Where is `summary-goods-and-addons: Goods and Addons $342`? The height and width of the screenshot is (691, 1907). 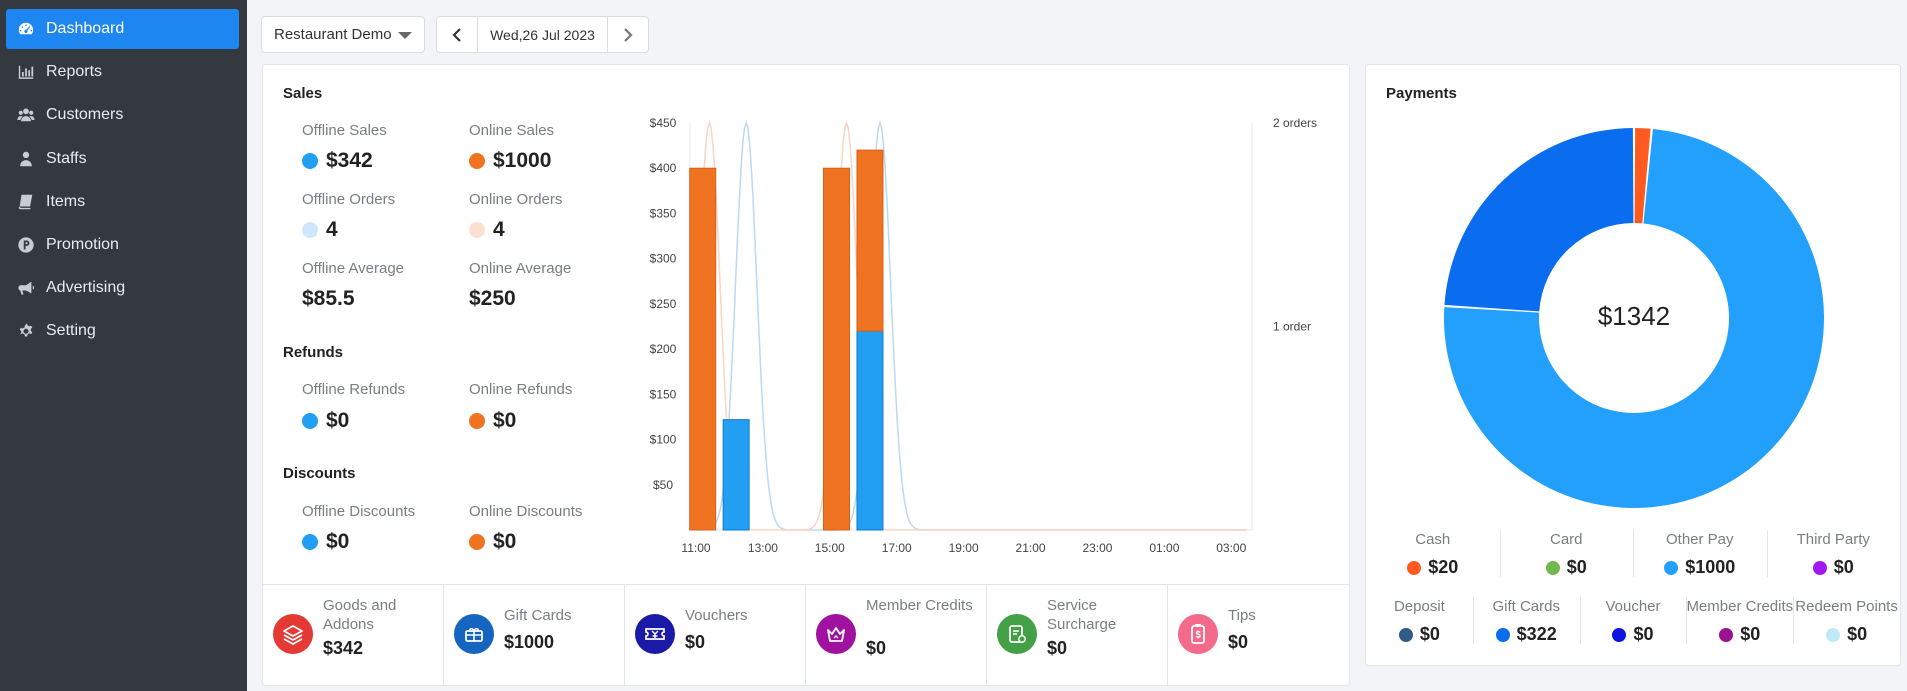 summary-goods-and-addons: Goods and Addons $342 is located at coordinates (353, 634).